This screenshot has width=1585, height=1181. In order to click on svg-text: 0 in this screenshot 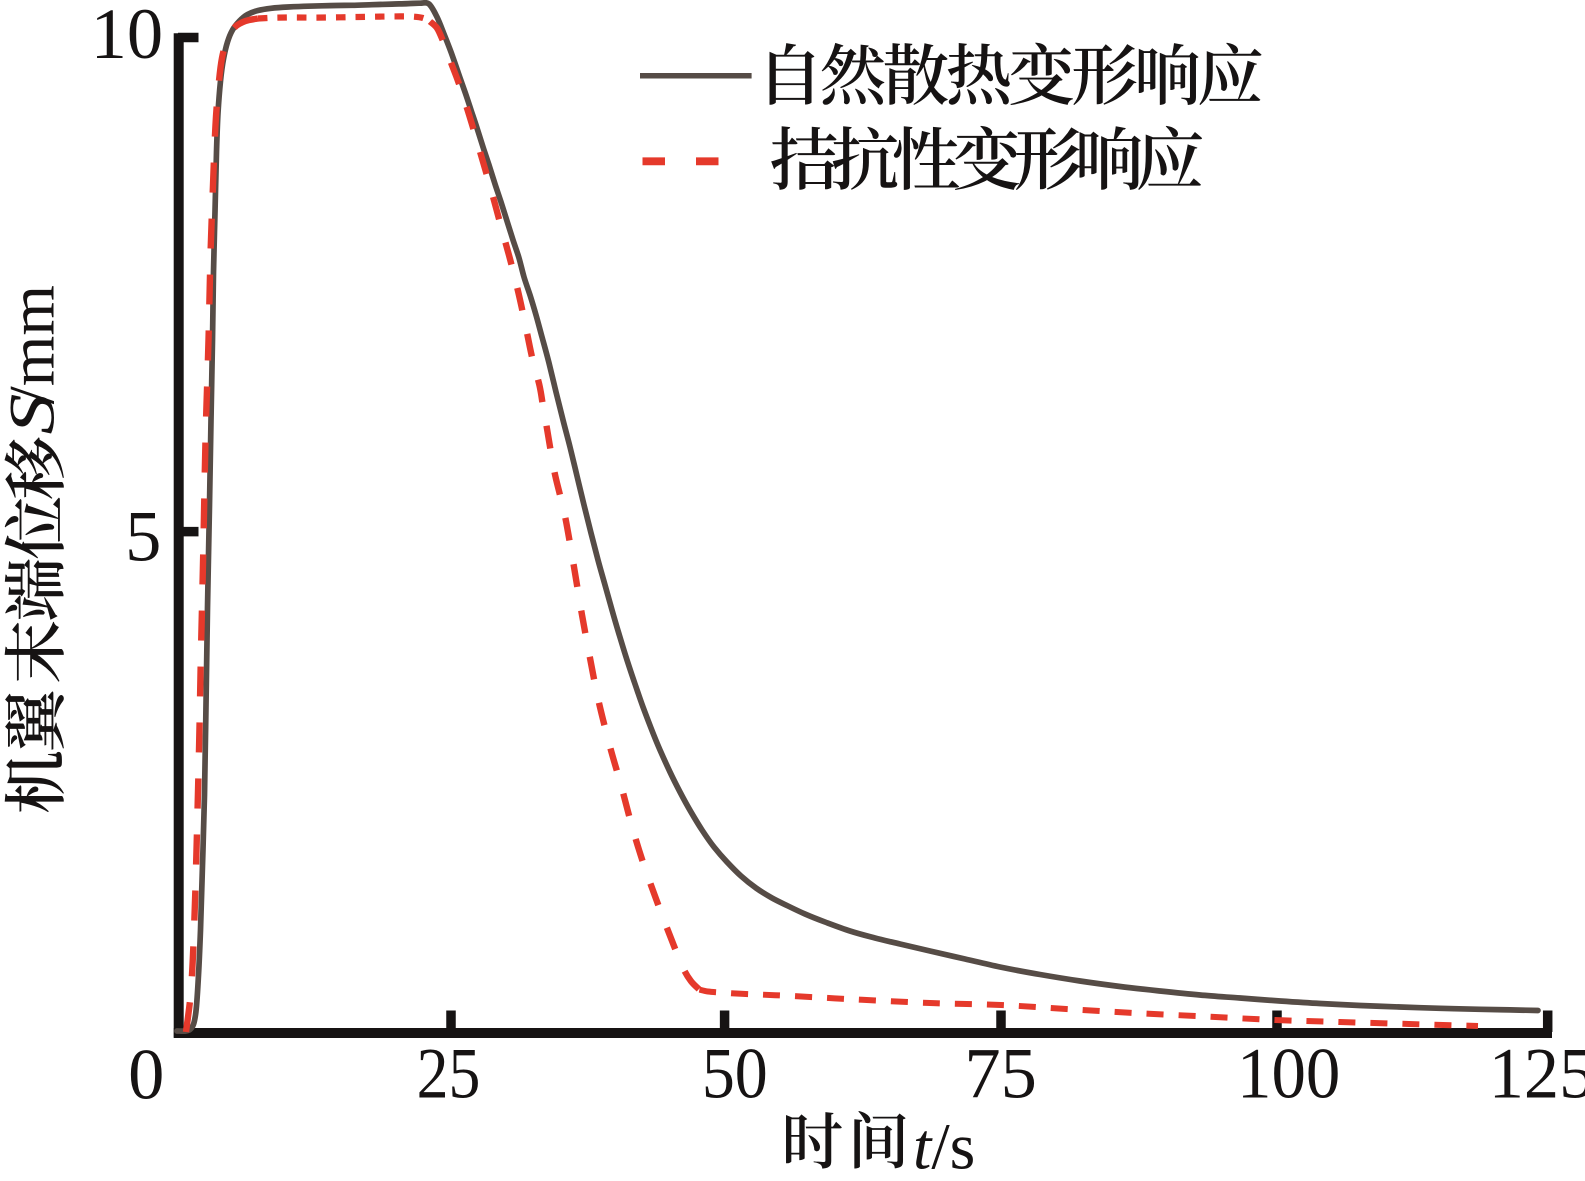, I will do `click(146, 1074)`.